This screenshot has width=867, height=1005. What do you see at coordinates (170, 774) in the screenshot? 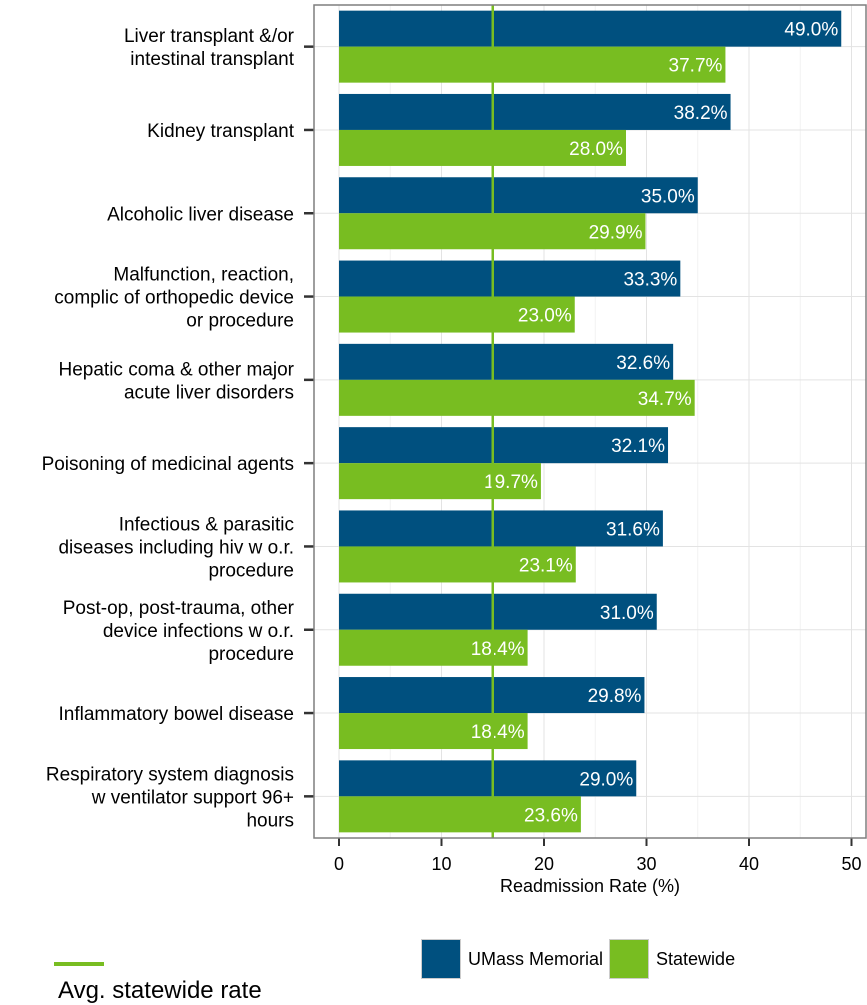
I see `category-label: Respiratory system diagnosis` at bounding box center [170, 774].